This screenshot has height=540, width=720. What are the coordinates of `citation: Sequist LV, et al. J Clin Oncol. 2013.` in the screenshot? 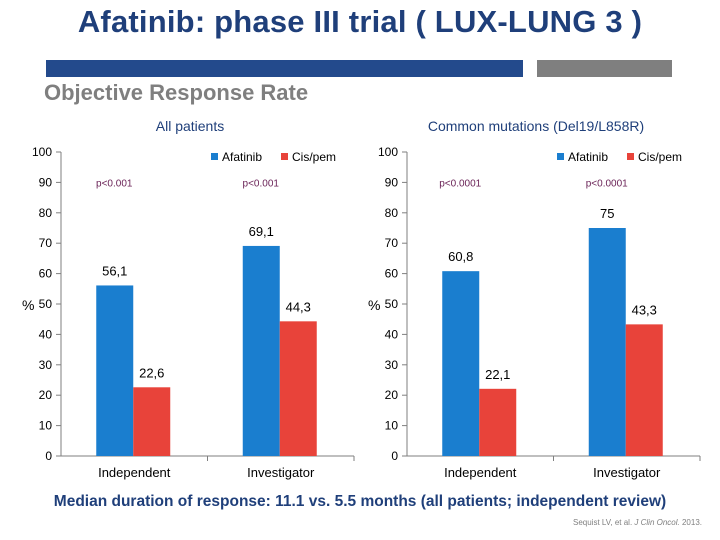 It's located at (637, 522).